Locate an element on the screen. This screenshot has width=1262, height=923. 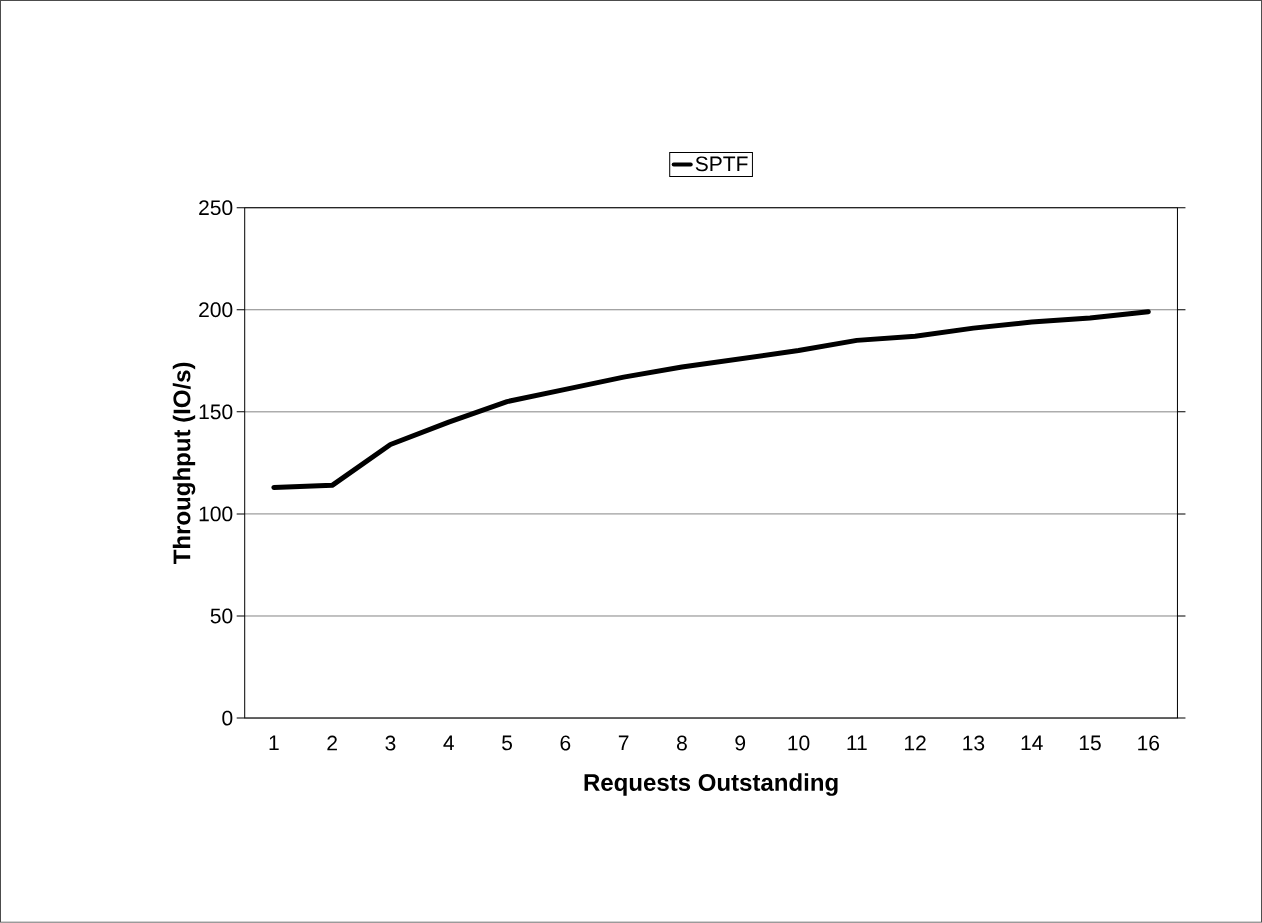
y-tick-label: 100 is located at coordinates (216, 514).